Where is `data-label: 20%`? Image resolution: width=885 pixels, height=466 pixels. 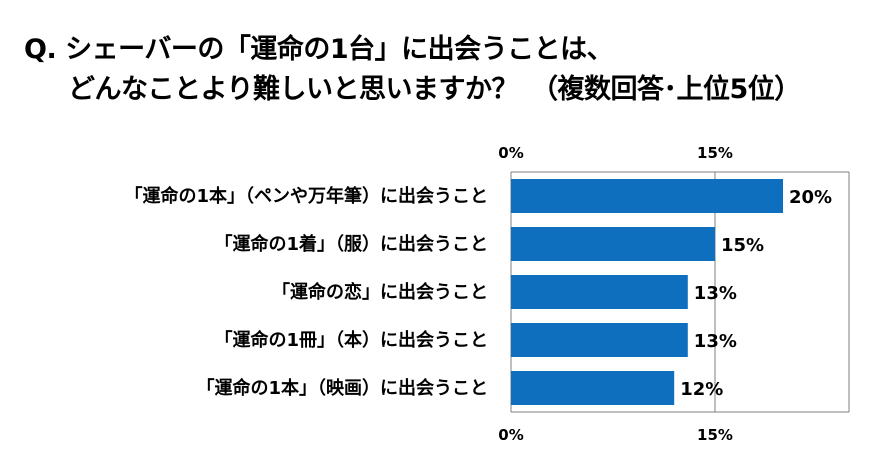 data-label: 20% is located at coordinates (810, 197).